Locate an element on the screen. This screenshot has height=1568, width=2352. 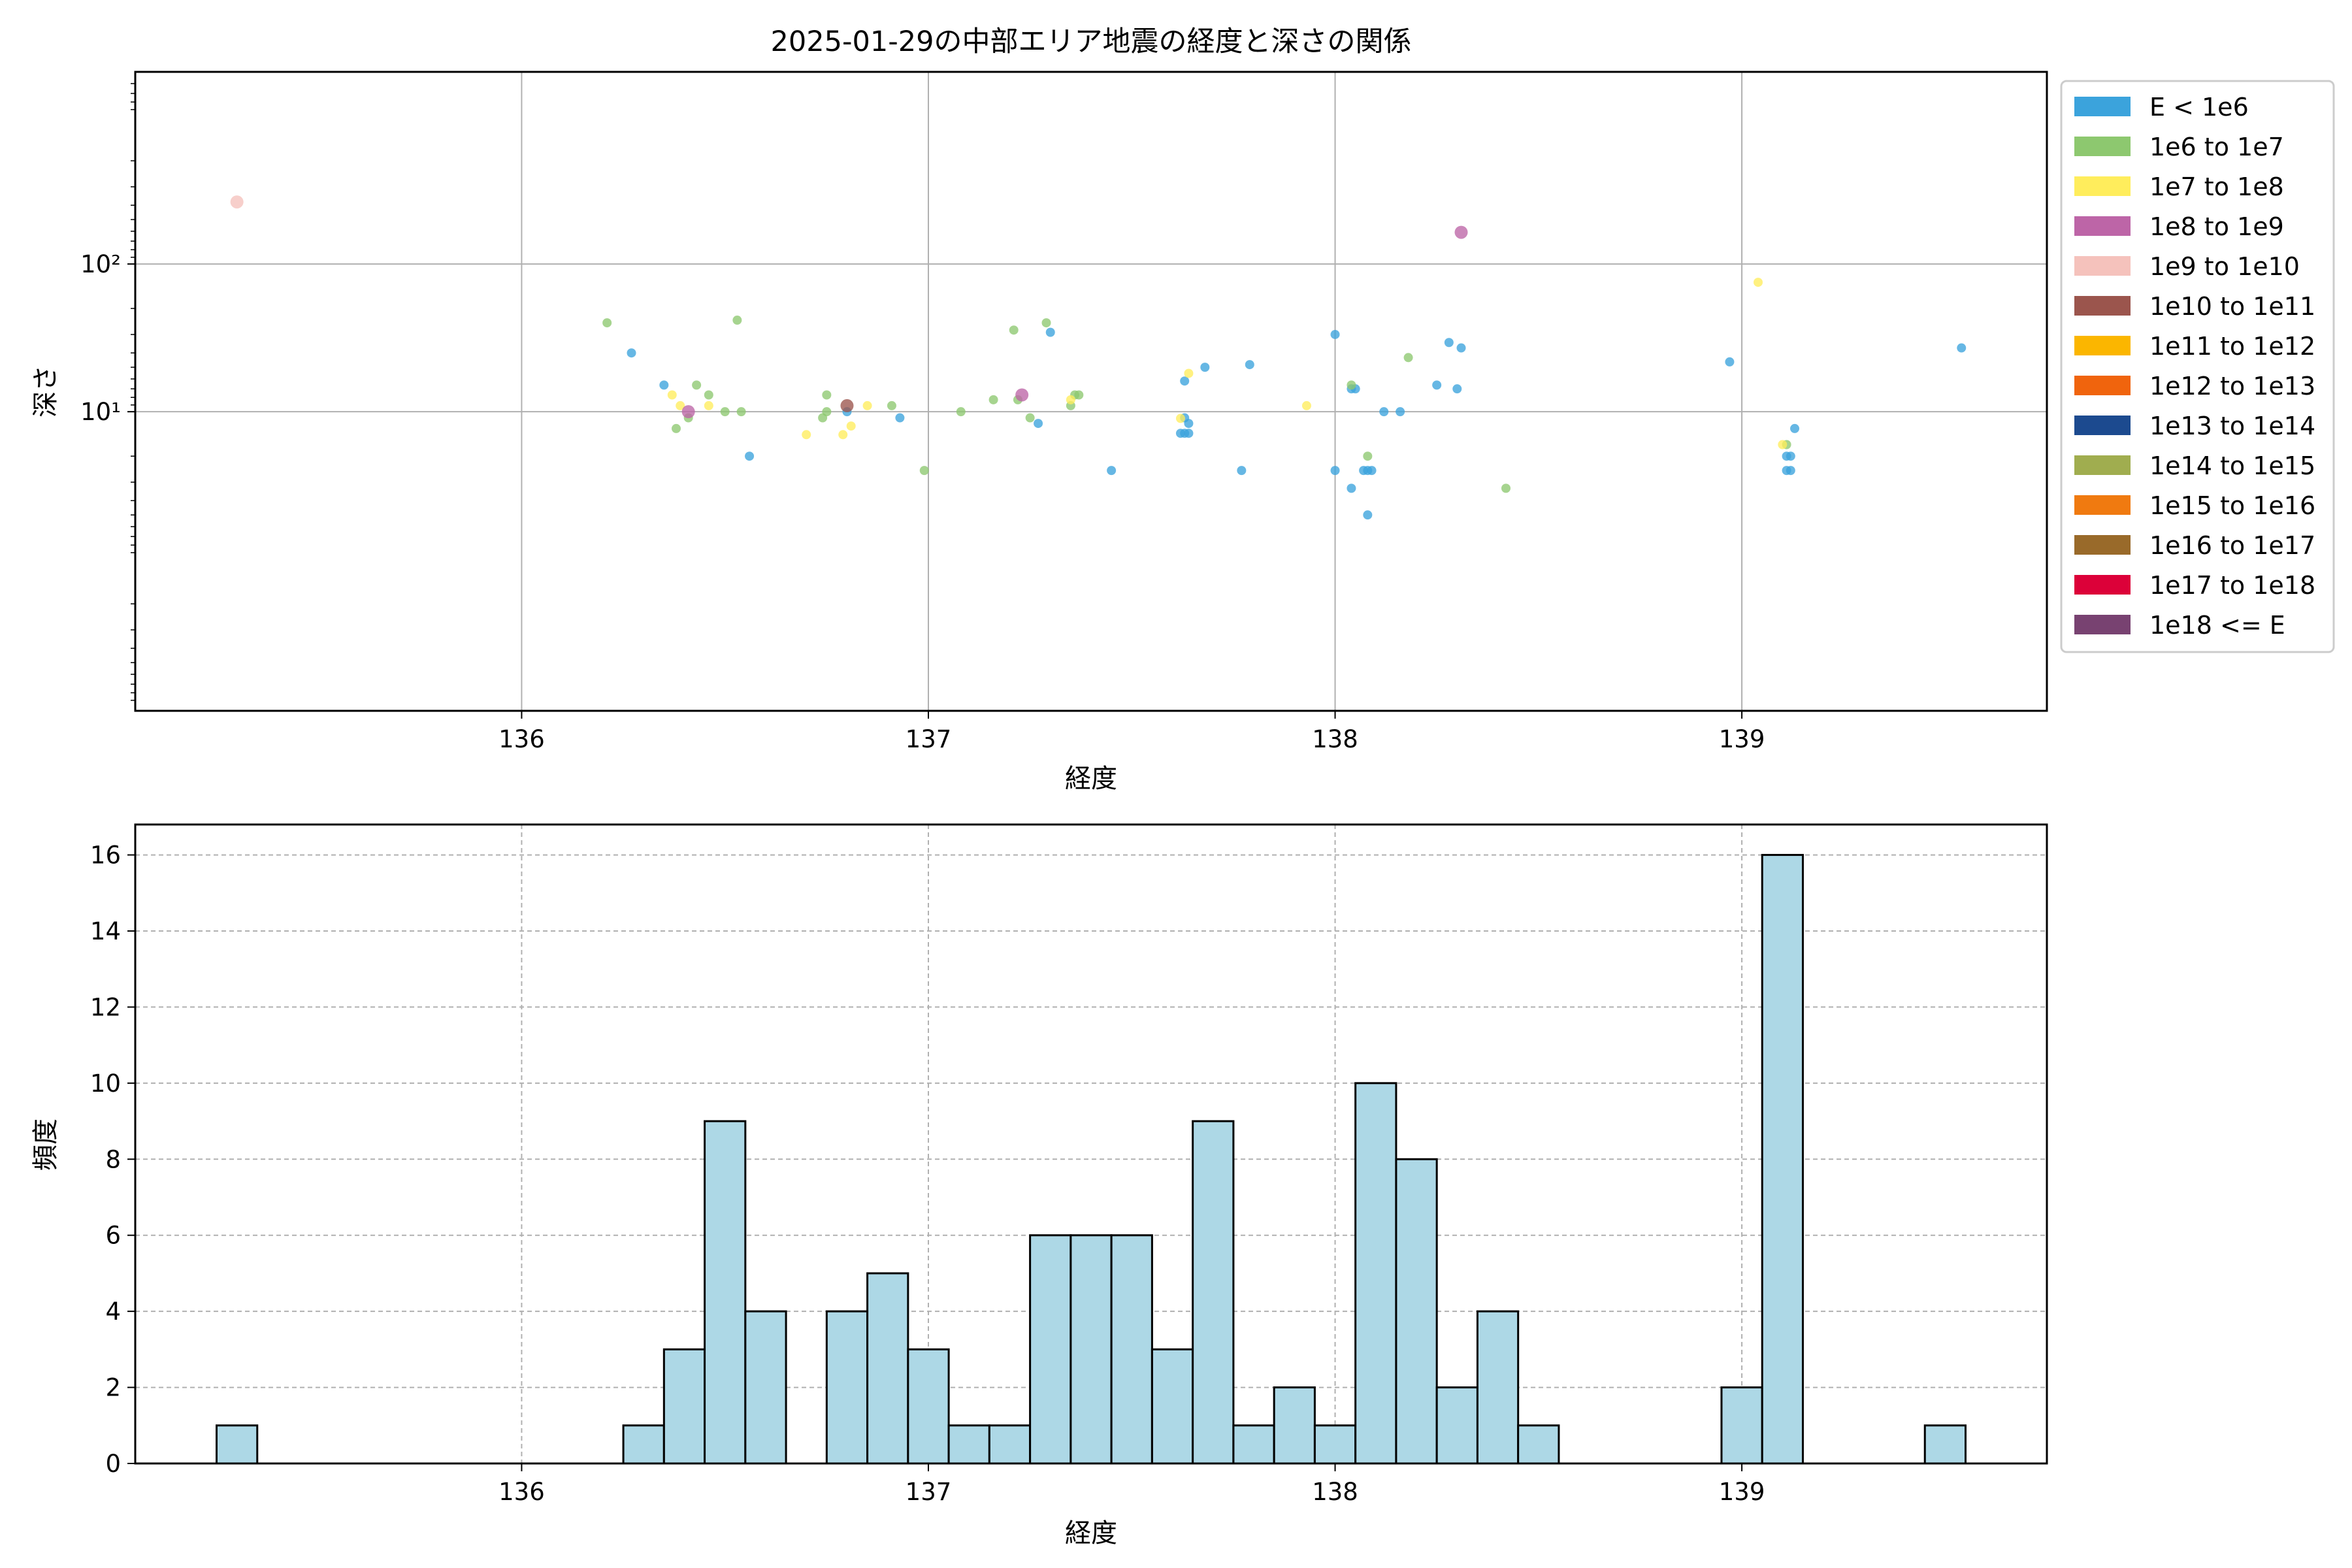
legend-label: 1e9 to 1e10 is located at coordinates (2224, 266).